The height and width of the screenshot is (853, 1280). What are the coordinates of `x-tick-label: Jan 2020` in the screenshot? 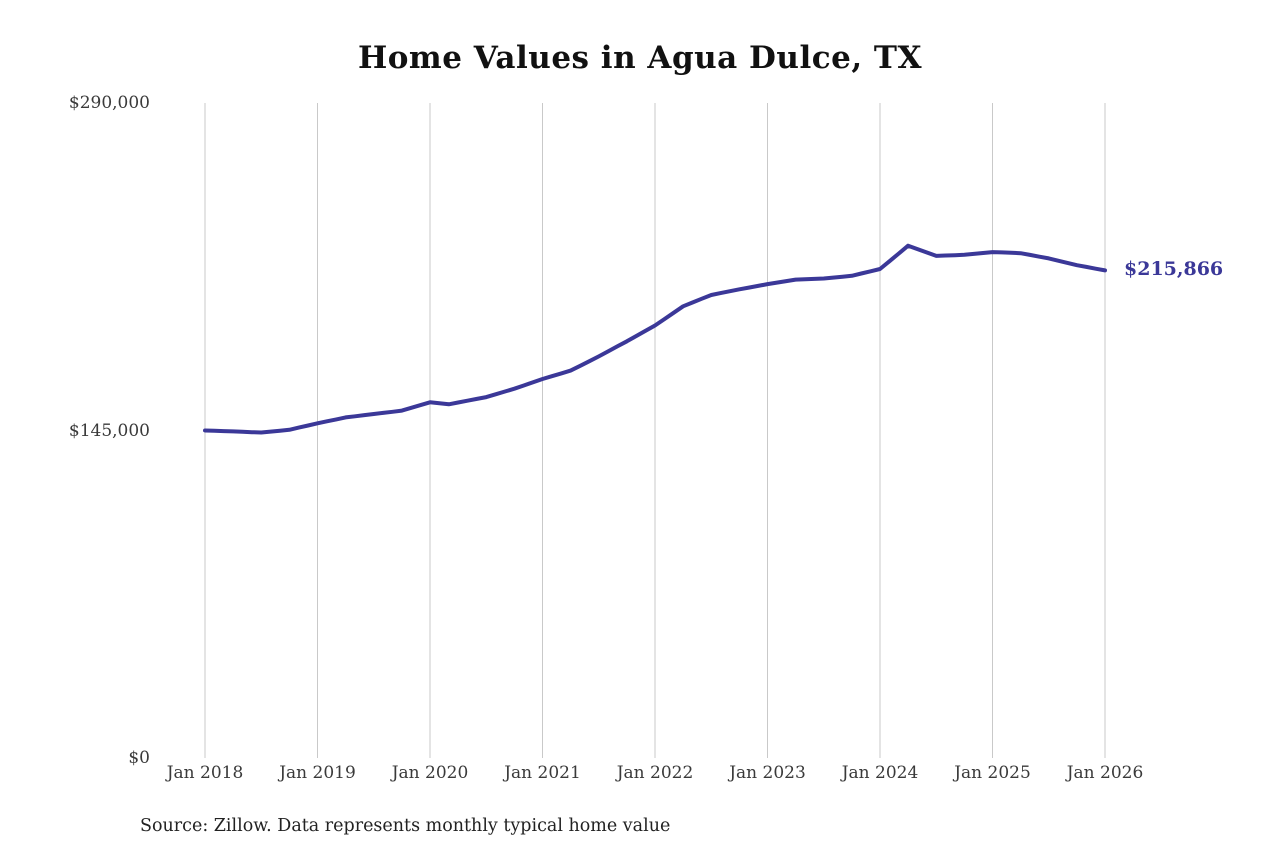 It's located at (430, 773).